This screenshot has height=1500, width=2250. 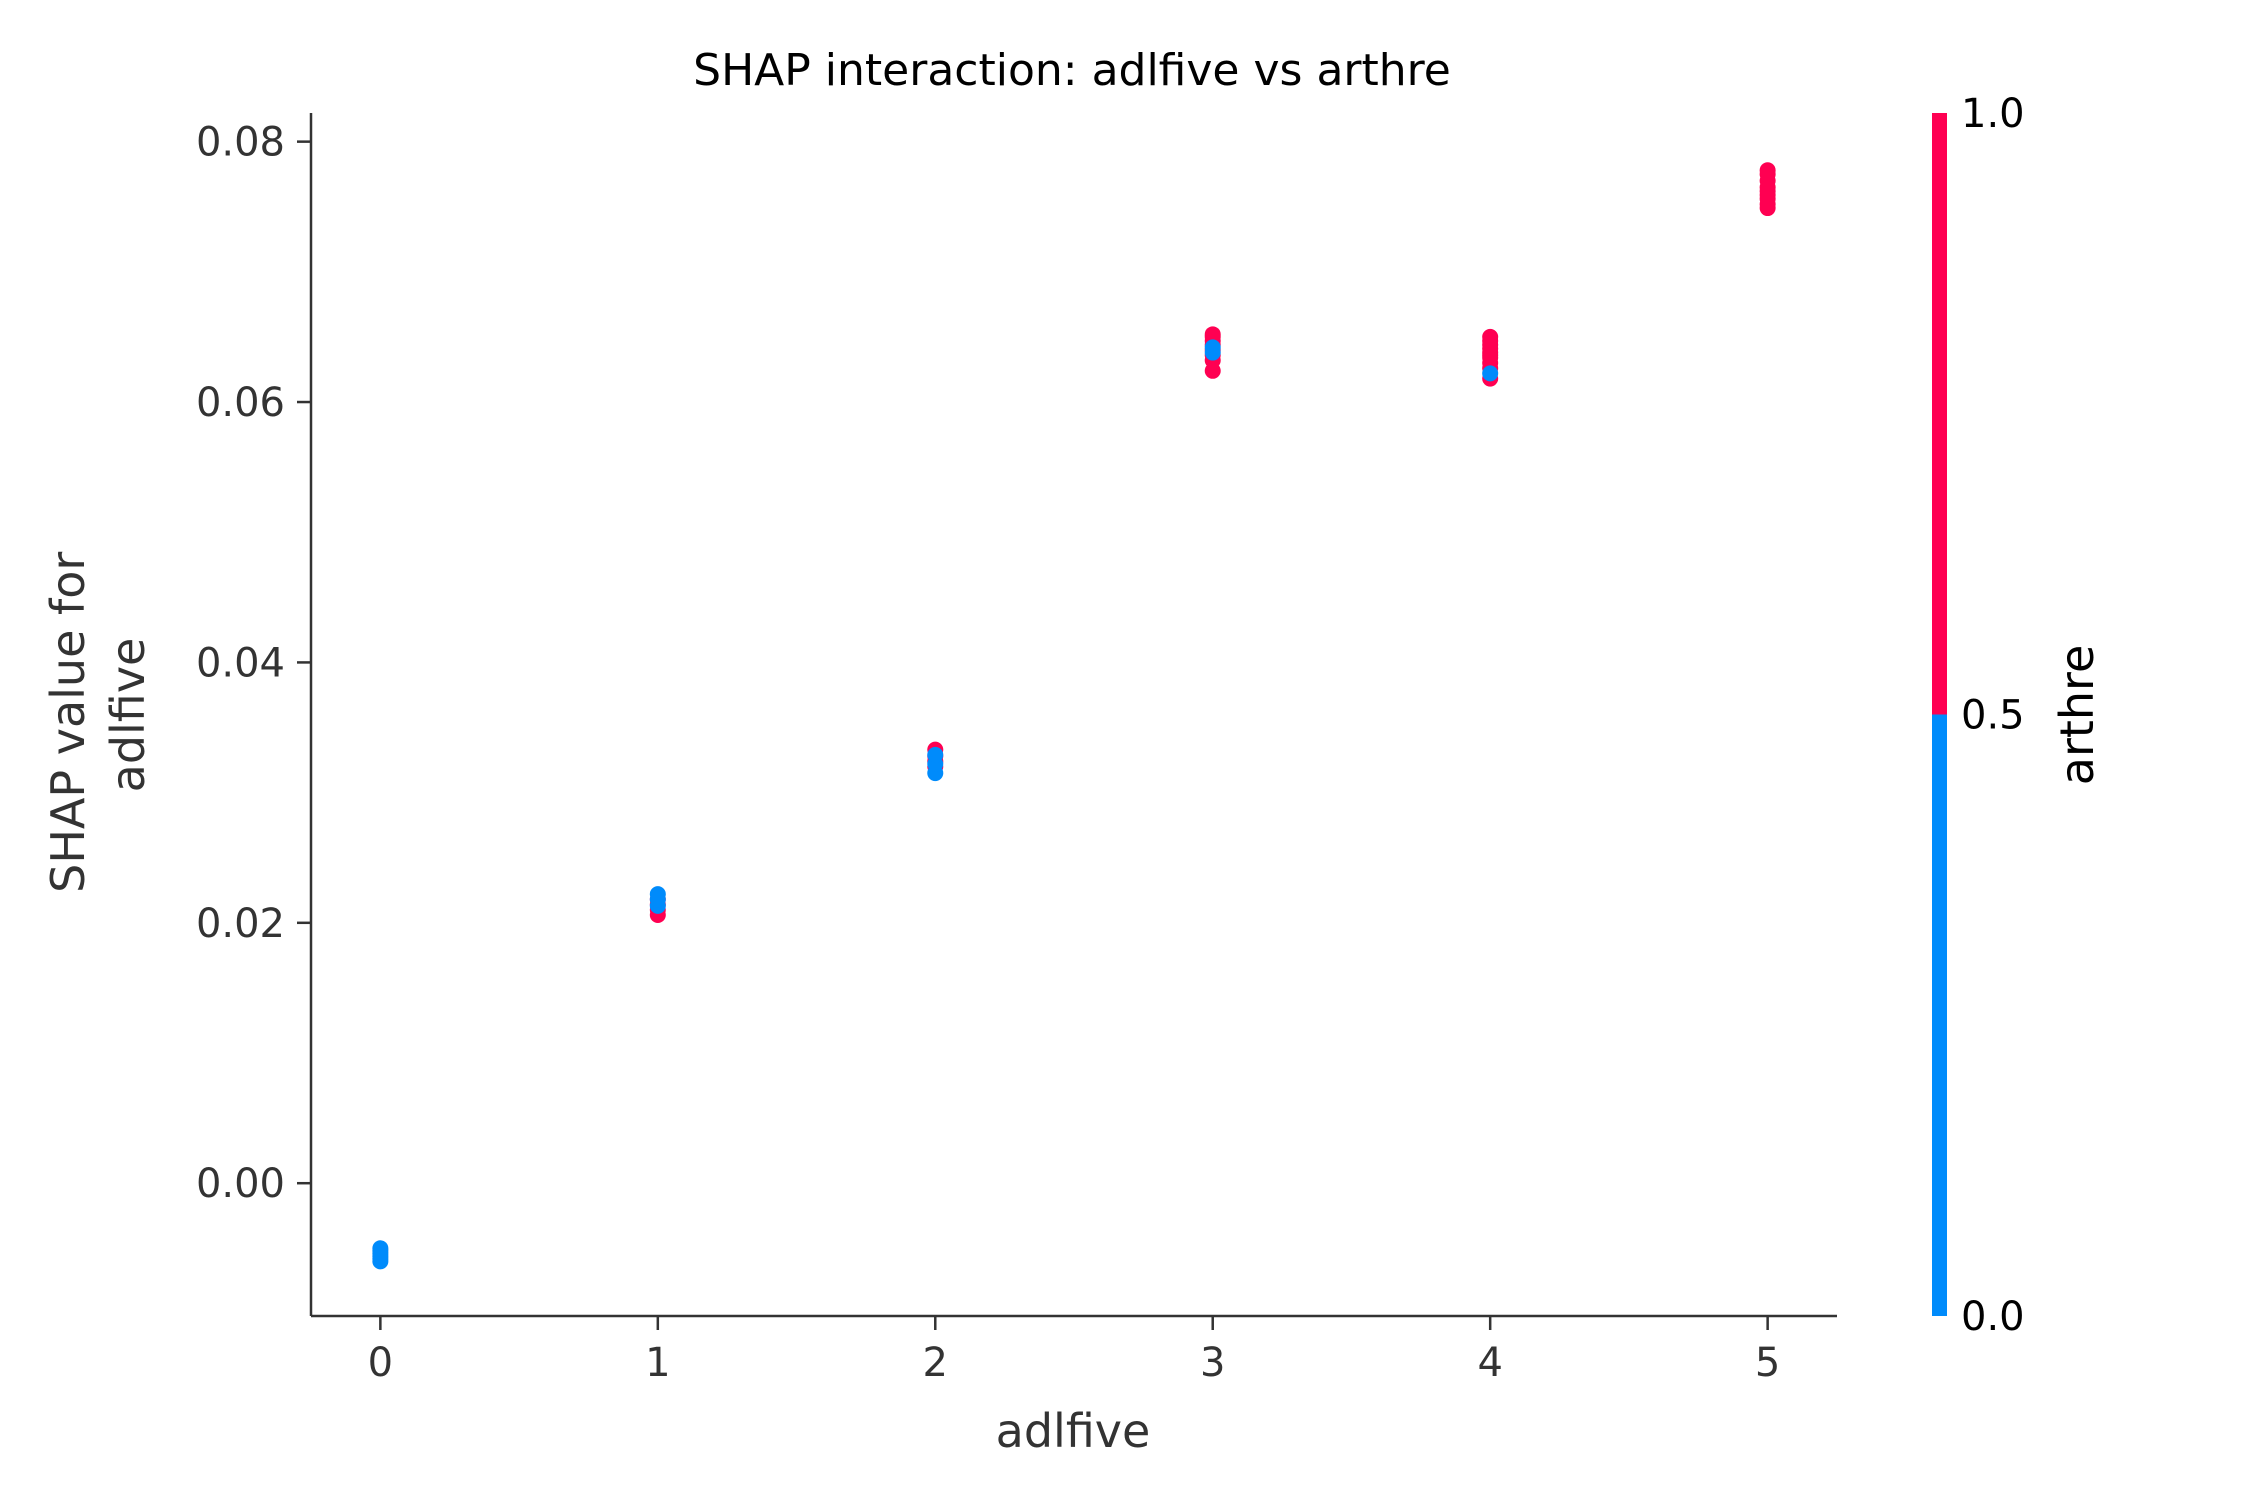 I want to click on x-tick-label: 5, so click(x=1767, y=1363).